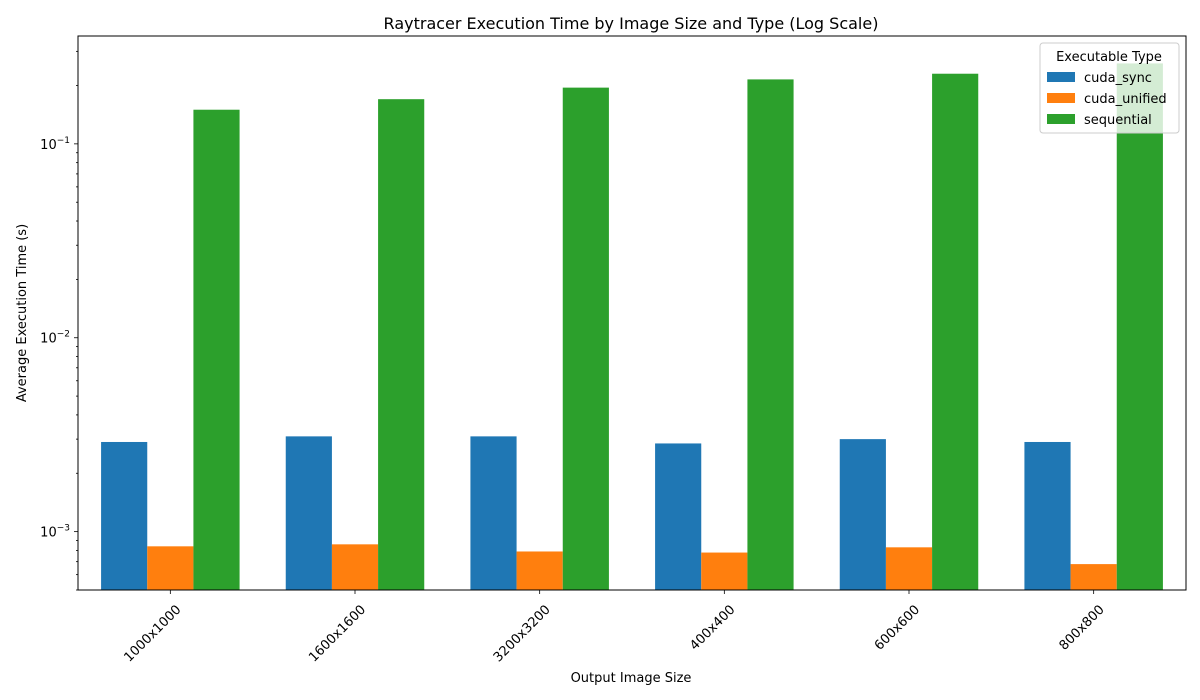 This screenshot has height=700, width=1200. What do you see at coordinates (1109, 57) in the screenshot?
I see `legend-title: Executable Type` at bounding box center [1109, 57].